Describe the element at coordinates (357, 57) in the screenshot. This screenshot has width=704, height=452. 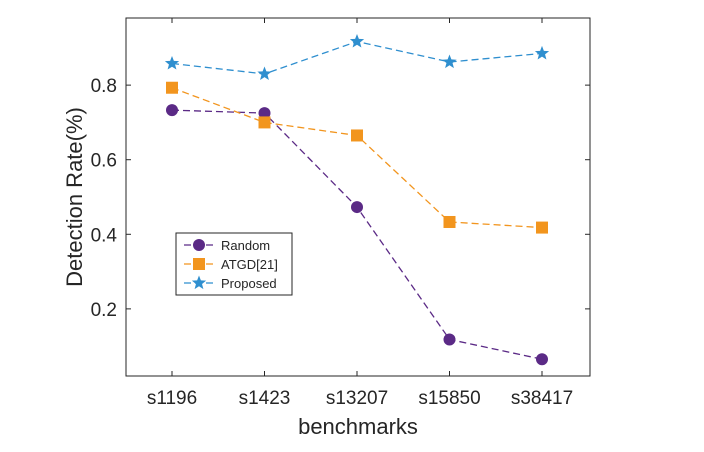
I see `series-proposed` at that location.